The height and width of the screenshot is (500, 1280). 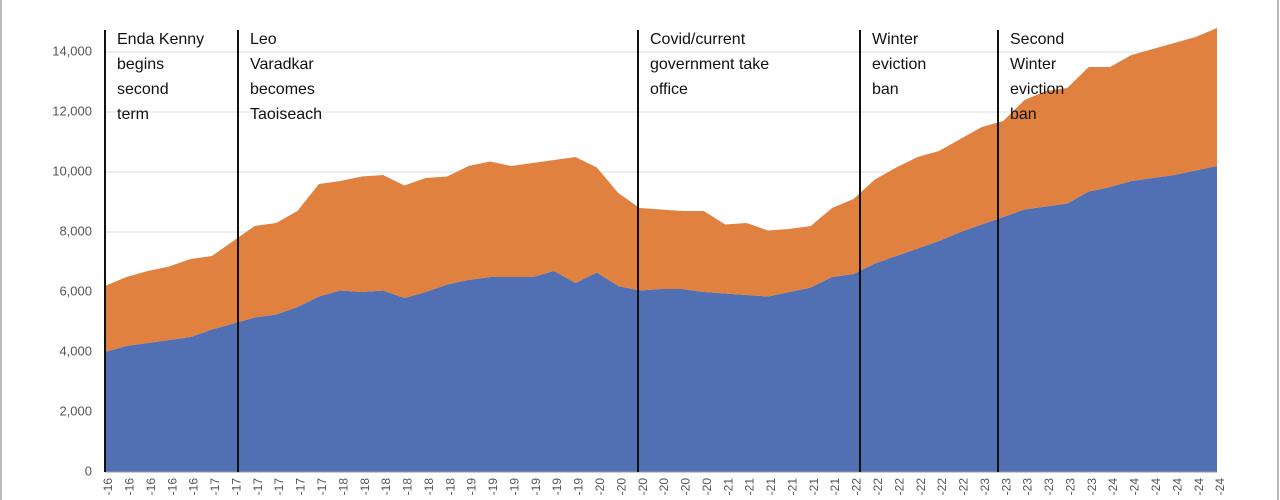 I want to click on y-tick-label: 10,000, so click(x=72, y=170).